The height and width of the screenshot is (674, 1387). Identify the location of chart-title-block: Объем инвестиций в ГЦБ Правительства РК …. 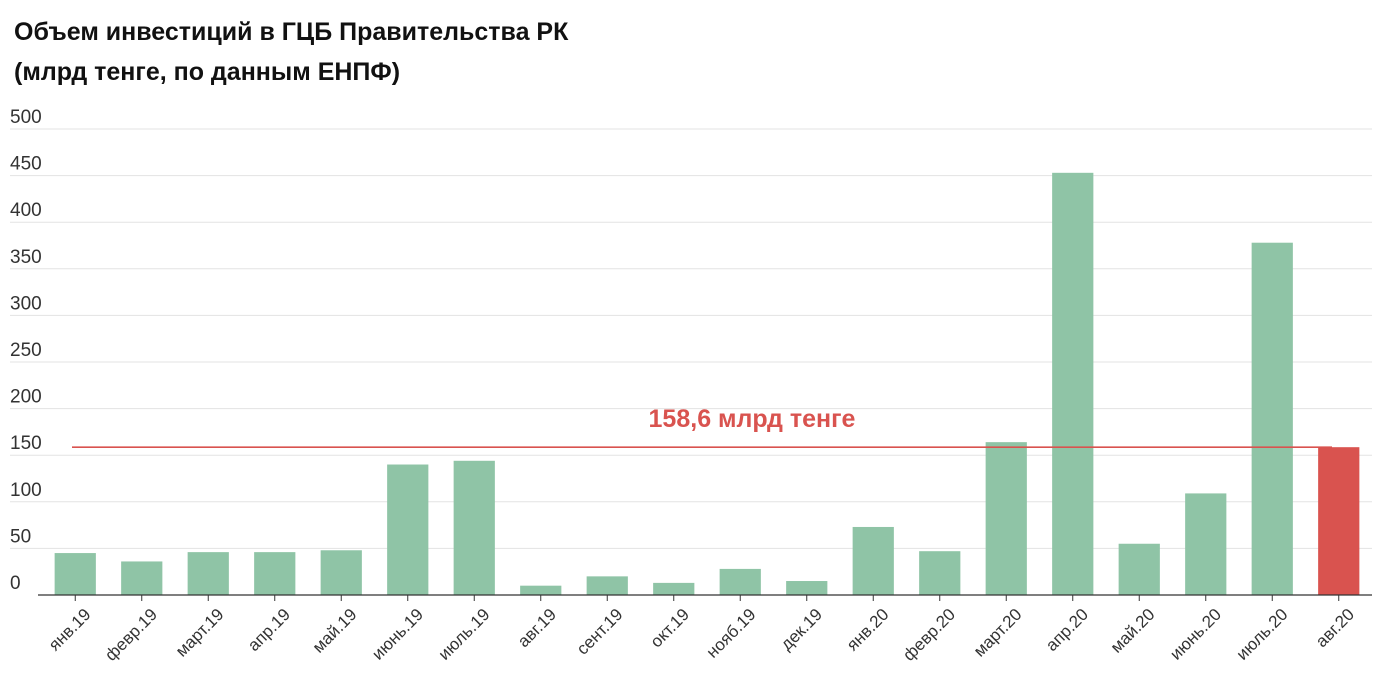
(291, 52).